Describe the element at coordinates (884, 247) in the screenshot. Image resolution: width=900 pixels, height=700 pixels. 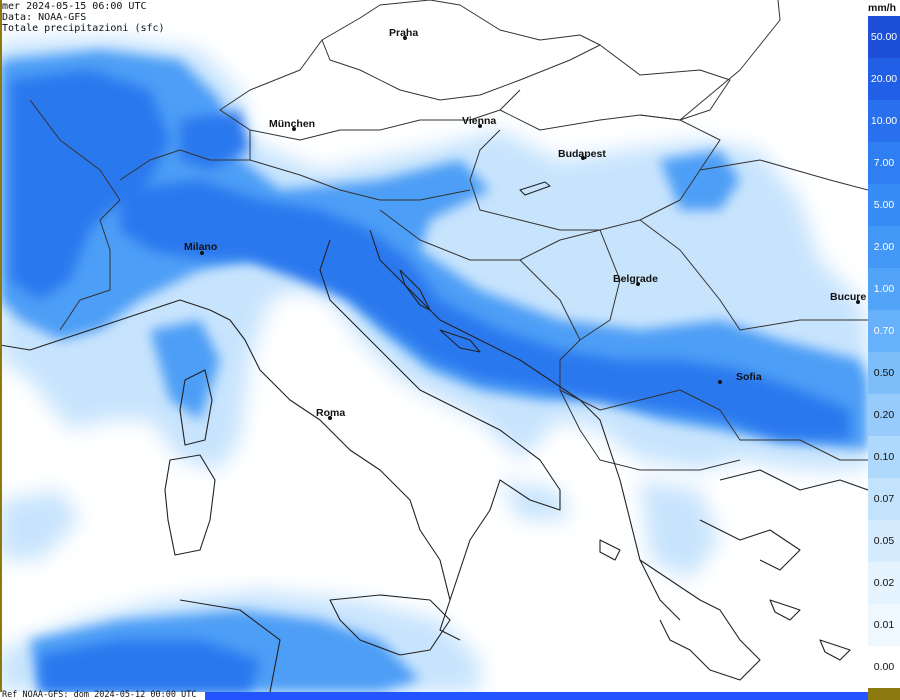
I see `legend-level-2-00: 2.00` at that location.